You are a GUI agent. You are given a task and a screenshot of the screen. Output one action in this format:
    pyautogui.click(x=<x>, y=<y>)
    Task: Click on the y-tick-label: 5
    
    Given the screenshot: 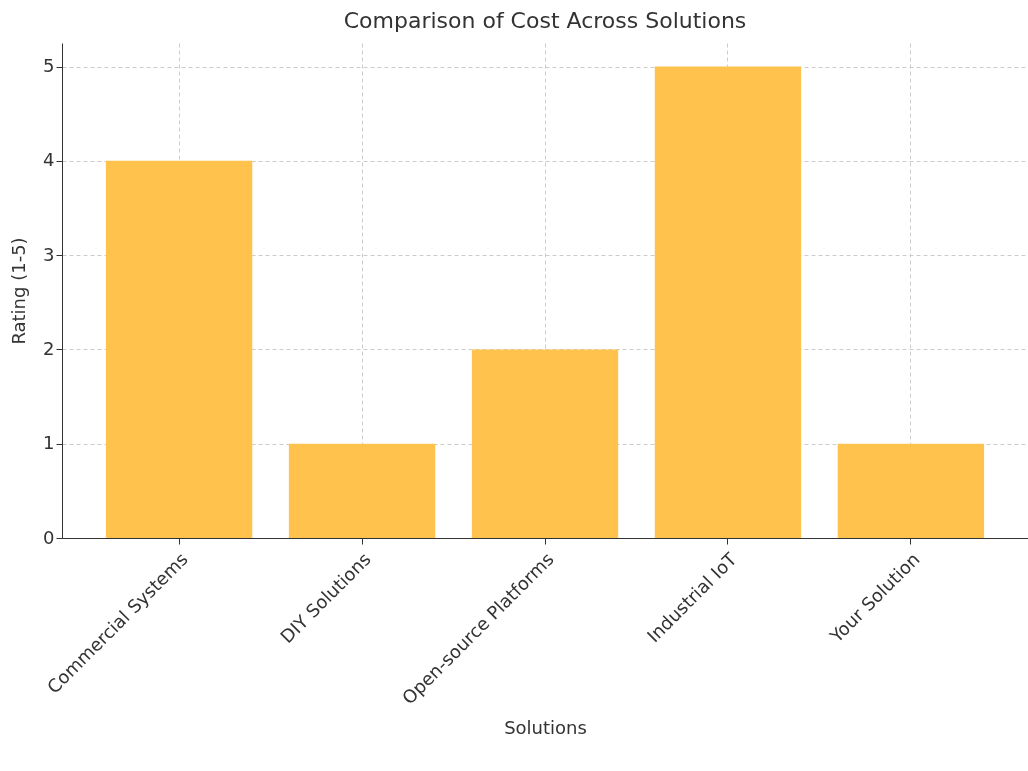 What is the action you would take?
    pyautogui.click(x=49, y=66)
    